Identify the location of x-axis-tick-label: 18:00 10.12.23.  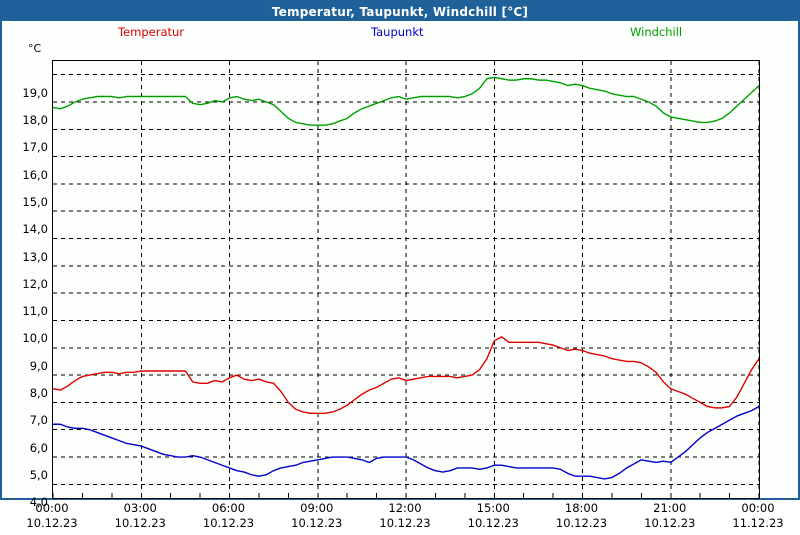
(581, 516).